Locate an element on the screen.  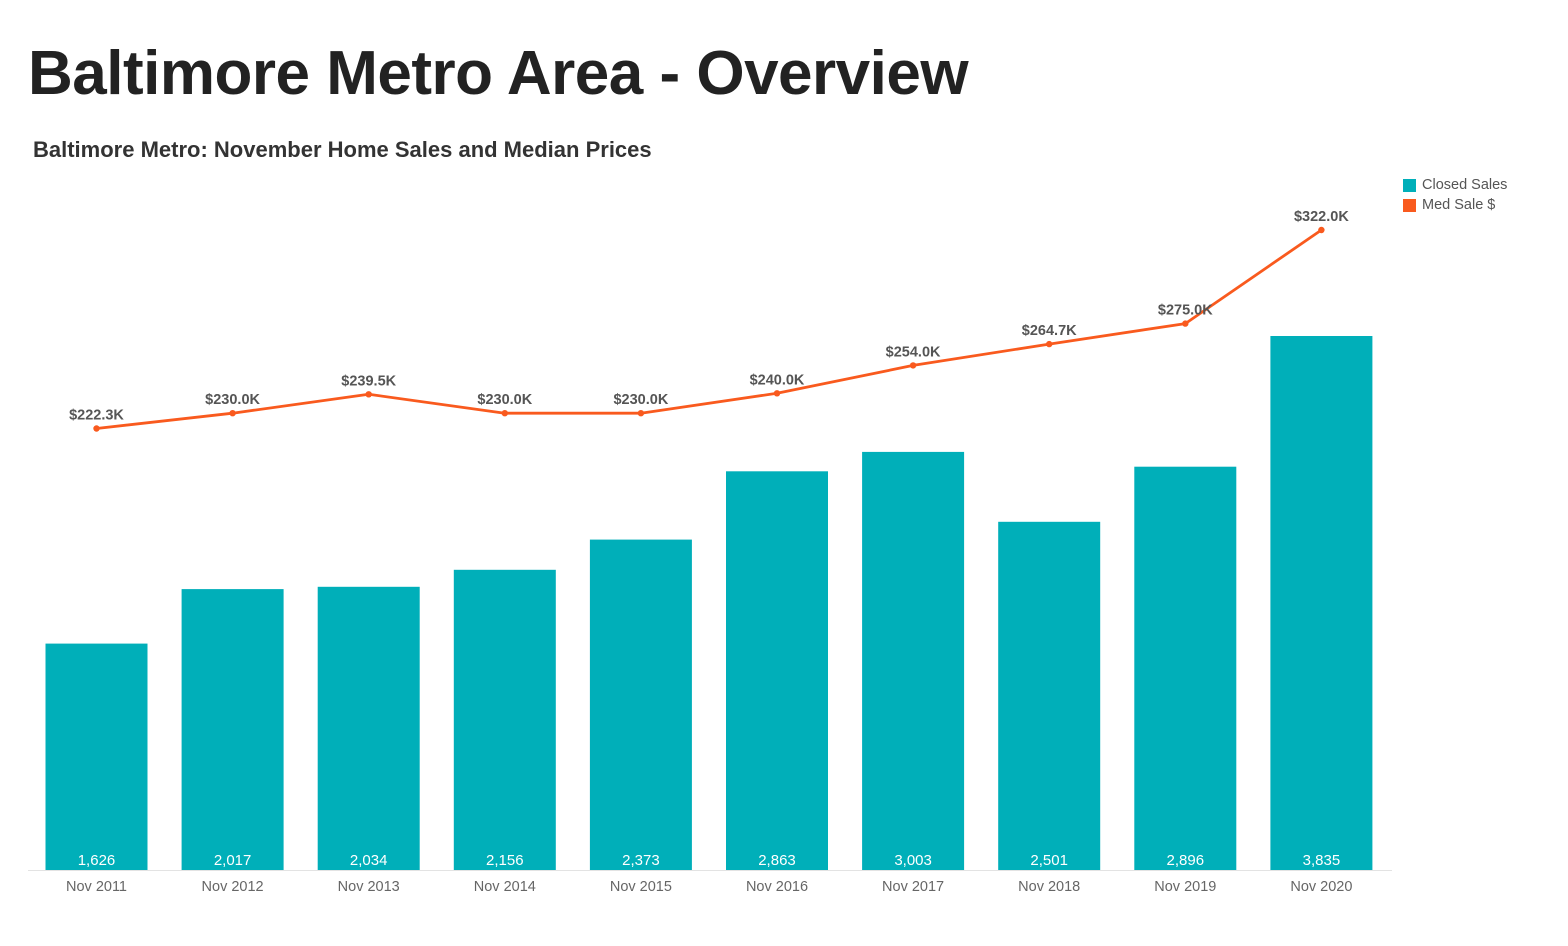
med-sale-label: $222.3K is located at coordinates (96, 416).